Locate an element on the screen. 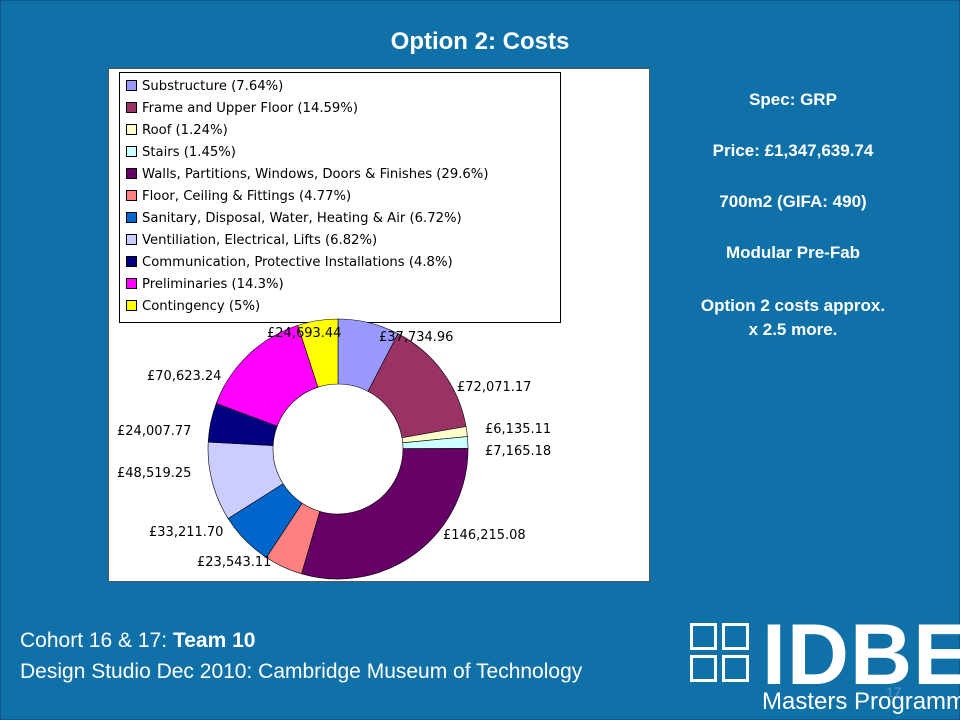  legend-item: Floor, Ceiling & Fittings (4.77%) is located at coordinates (238, 197).